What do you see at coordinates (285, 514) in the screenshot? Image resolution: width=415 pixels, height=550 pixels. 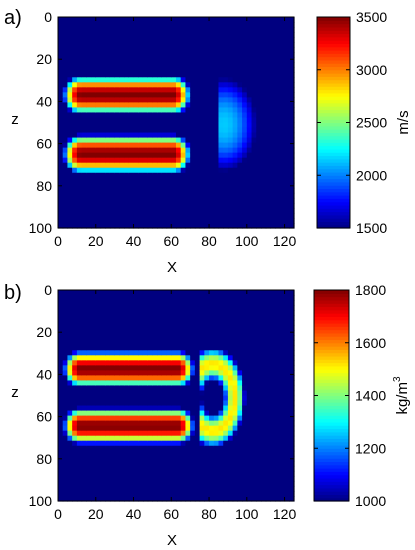 I see `x-tick-label: 120` at bounding box center [285, 514].